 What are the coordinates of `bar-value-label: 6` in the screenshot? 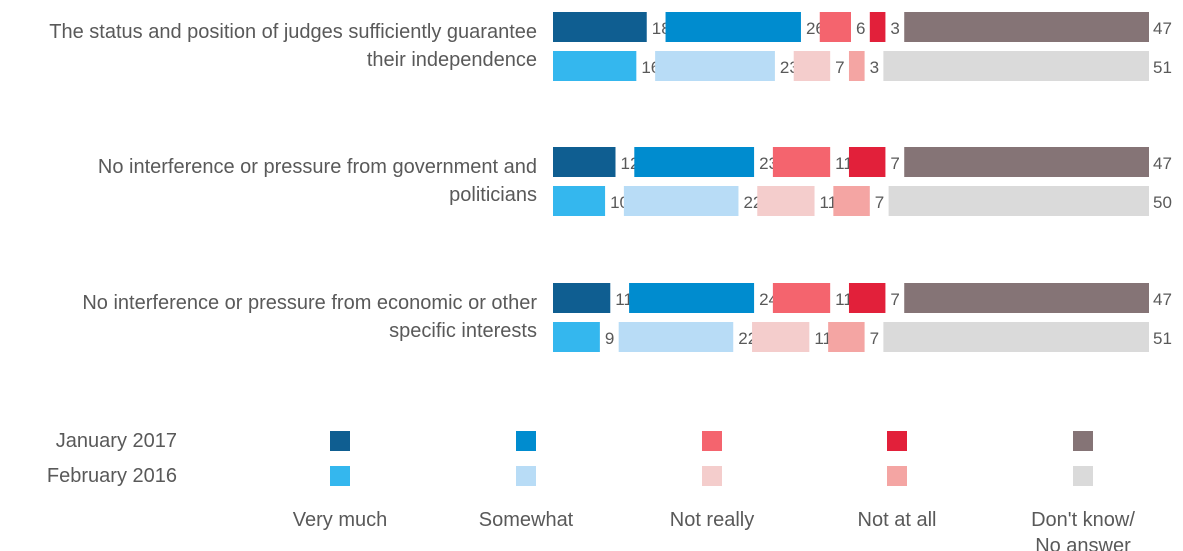 It's located at (860, 28).